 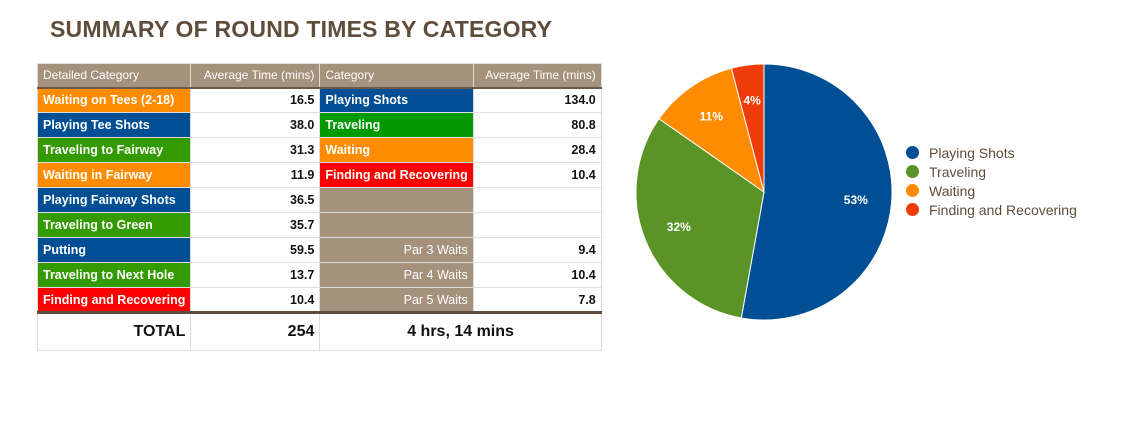 I want to click on detailed-category-cell: Traveling to Green, so click(x=114, y=225).